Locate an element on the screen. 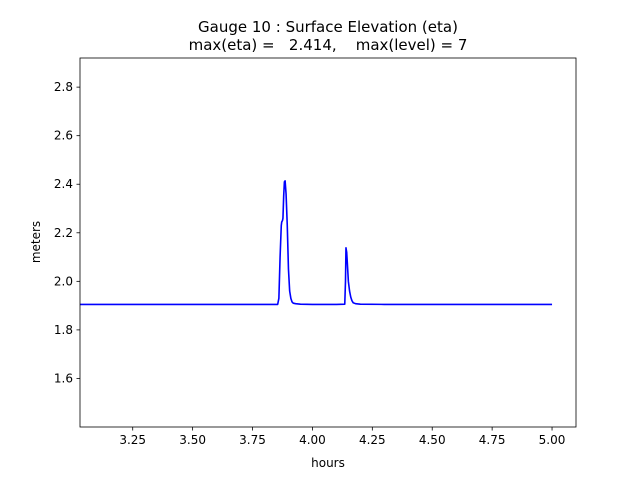 Image resolution: width=640 pixels, height=480 pixels. x-axis-label: hours is located at coordinates (328, 463).